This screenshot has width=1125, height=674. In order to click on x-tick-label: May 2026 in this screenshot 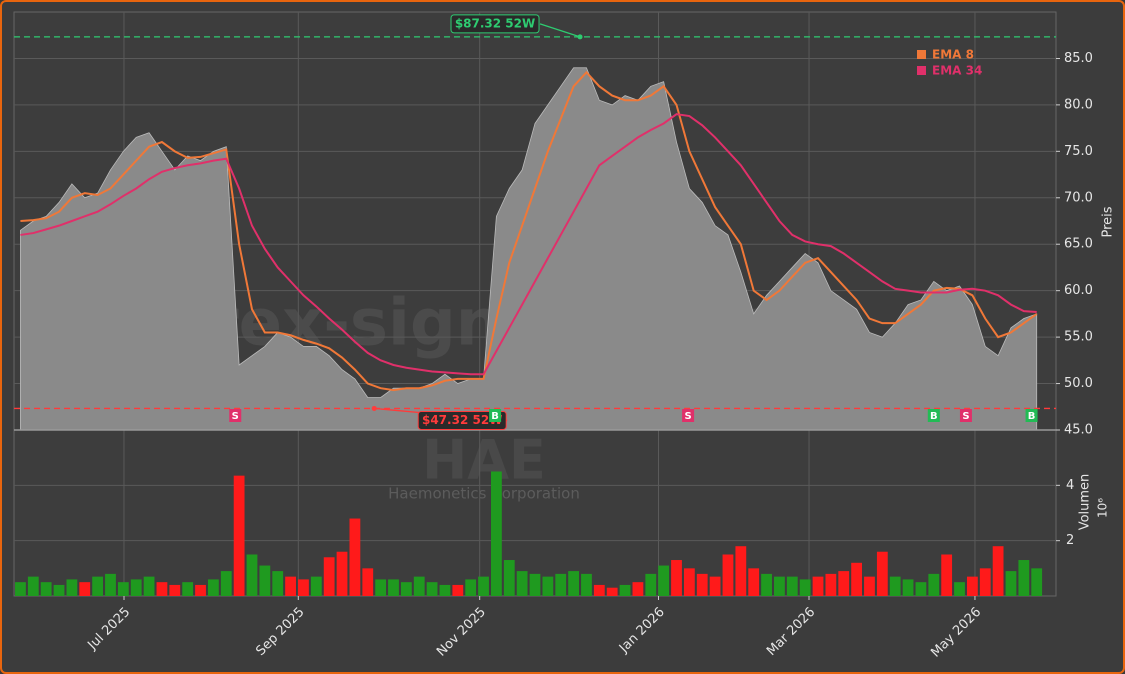, I will do `click(956, 633)`.